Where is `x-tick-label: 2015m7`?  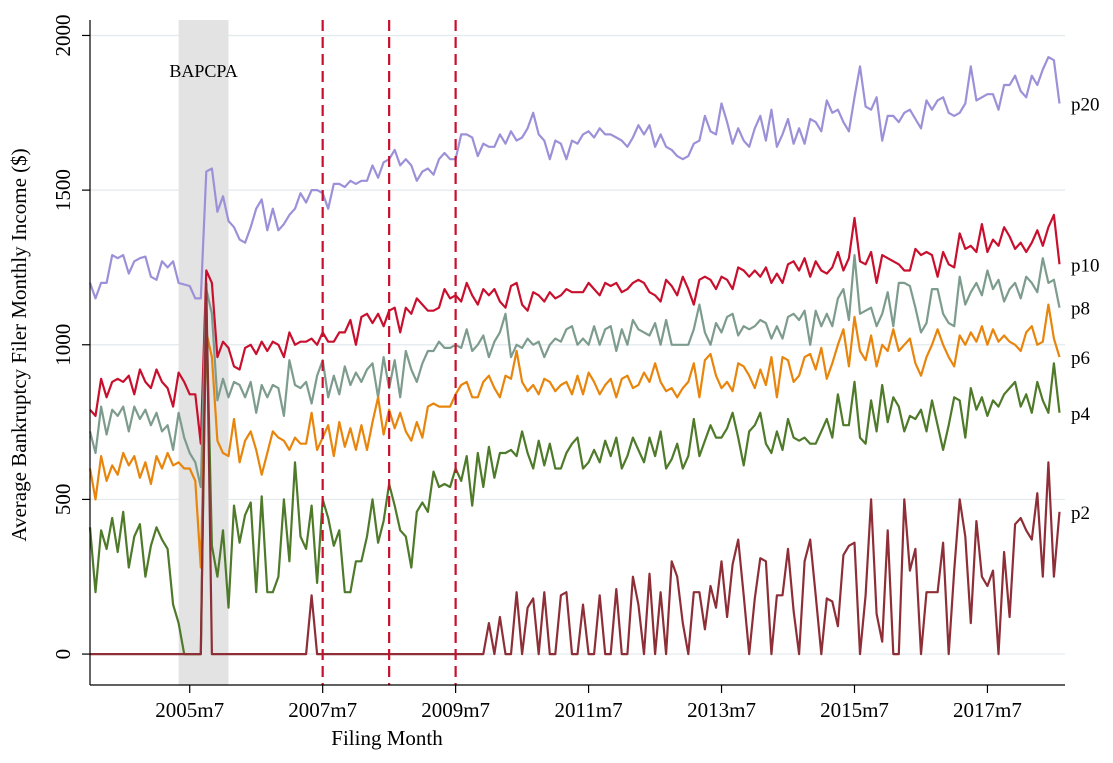
x-tick-label: 2015m7 is located at coordinates (854, 710).